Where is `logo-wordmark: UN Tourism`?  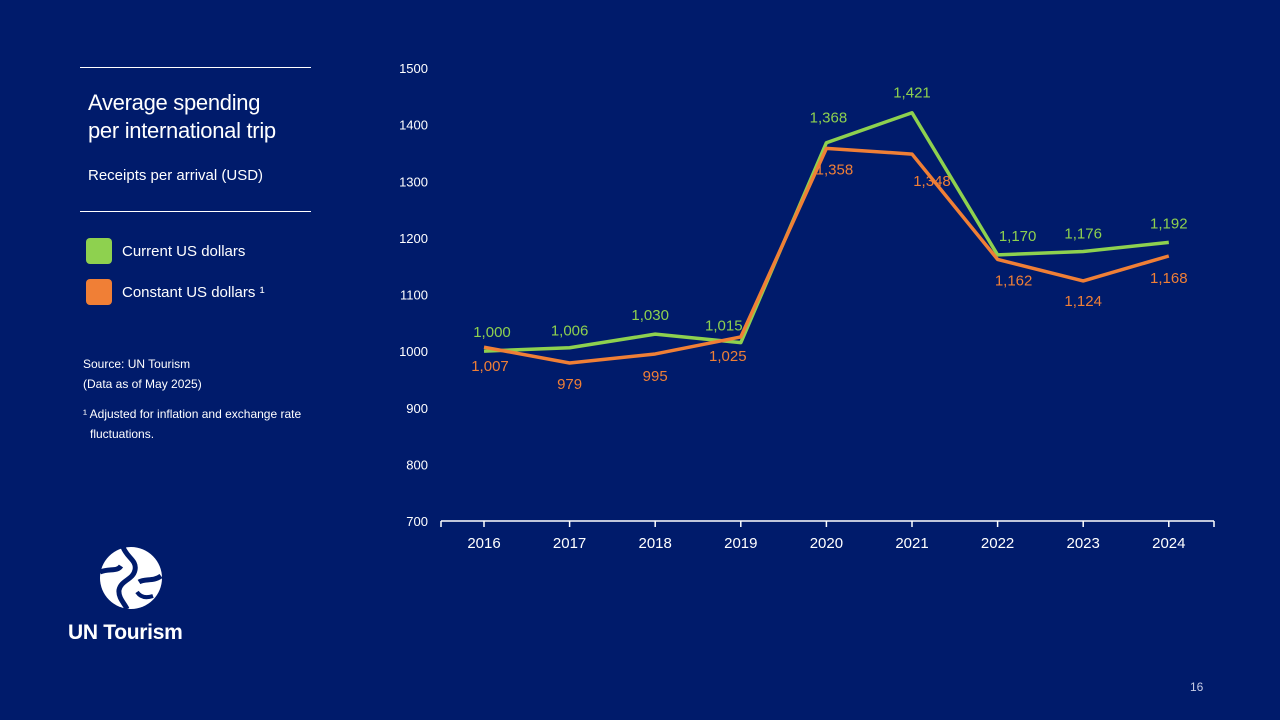 logo-wordmark: UN Tourism is located at coordinates (125, 632).